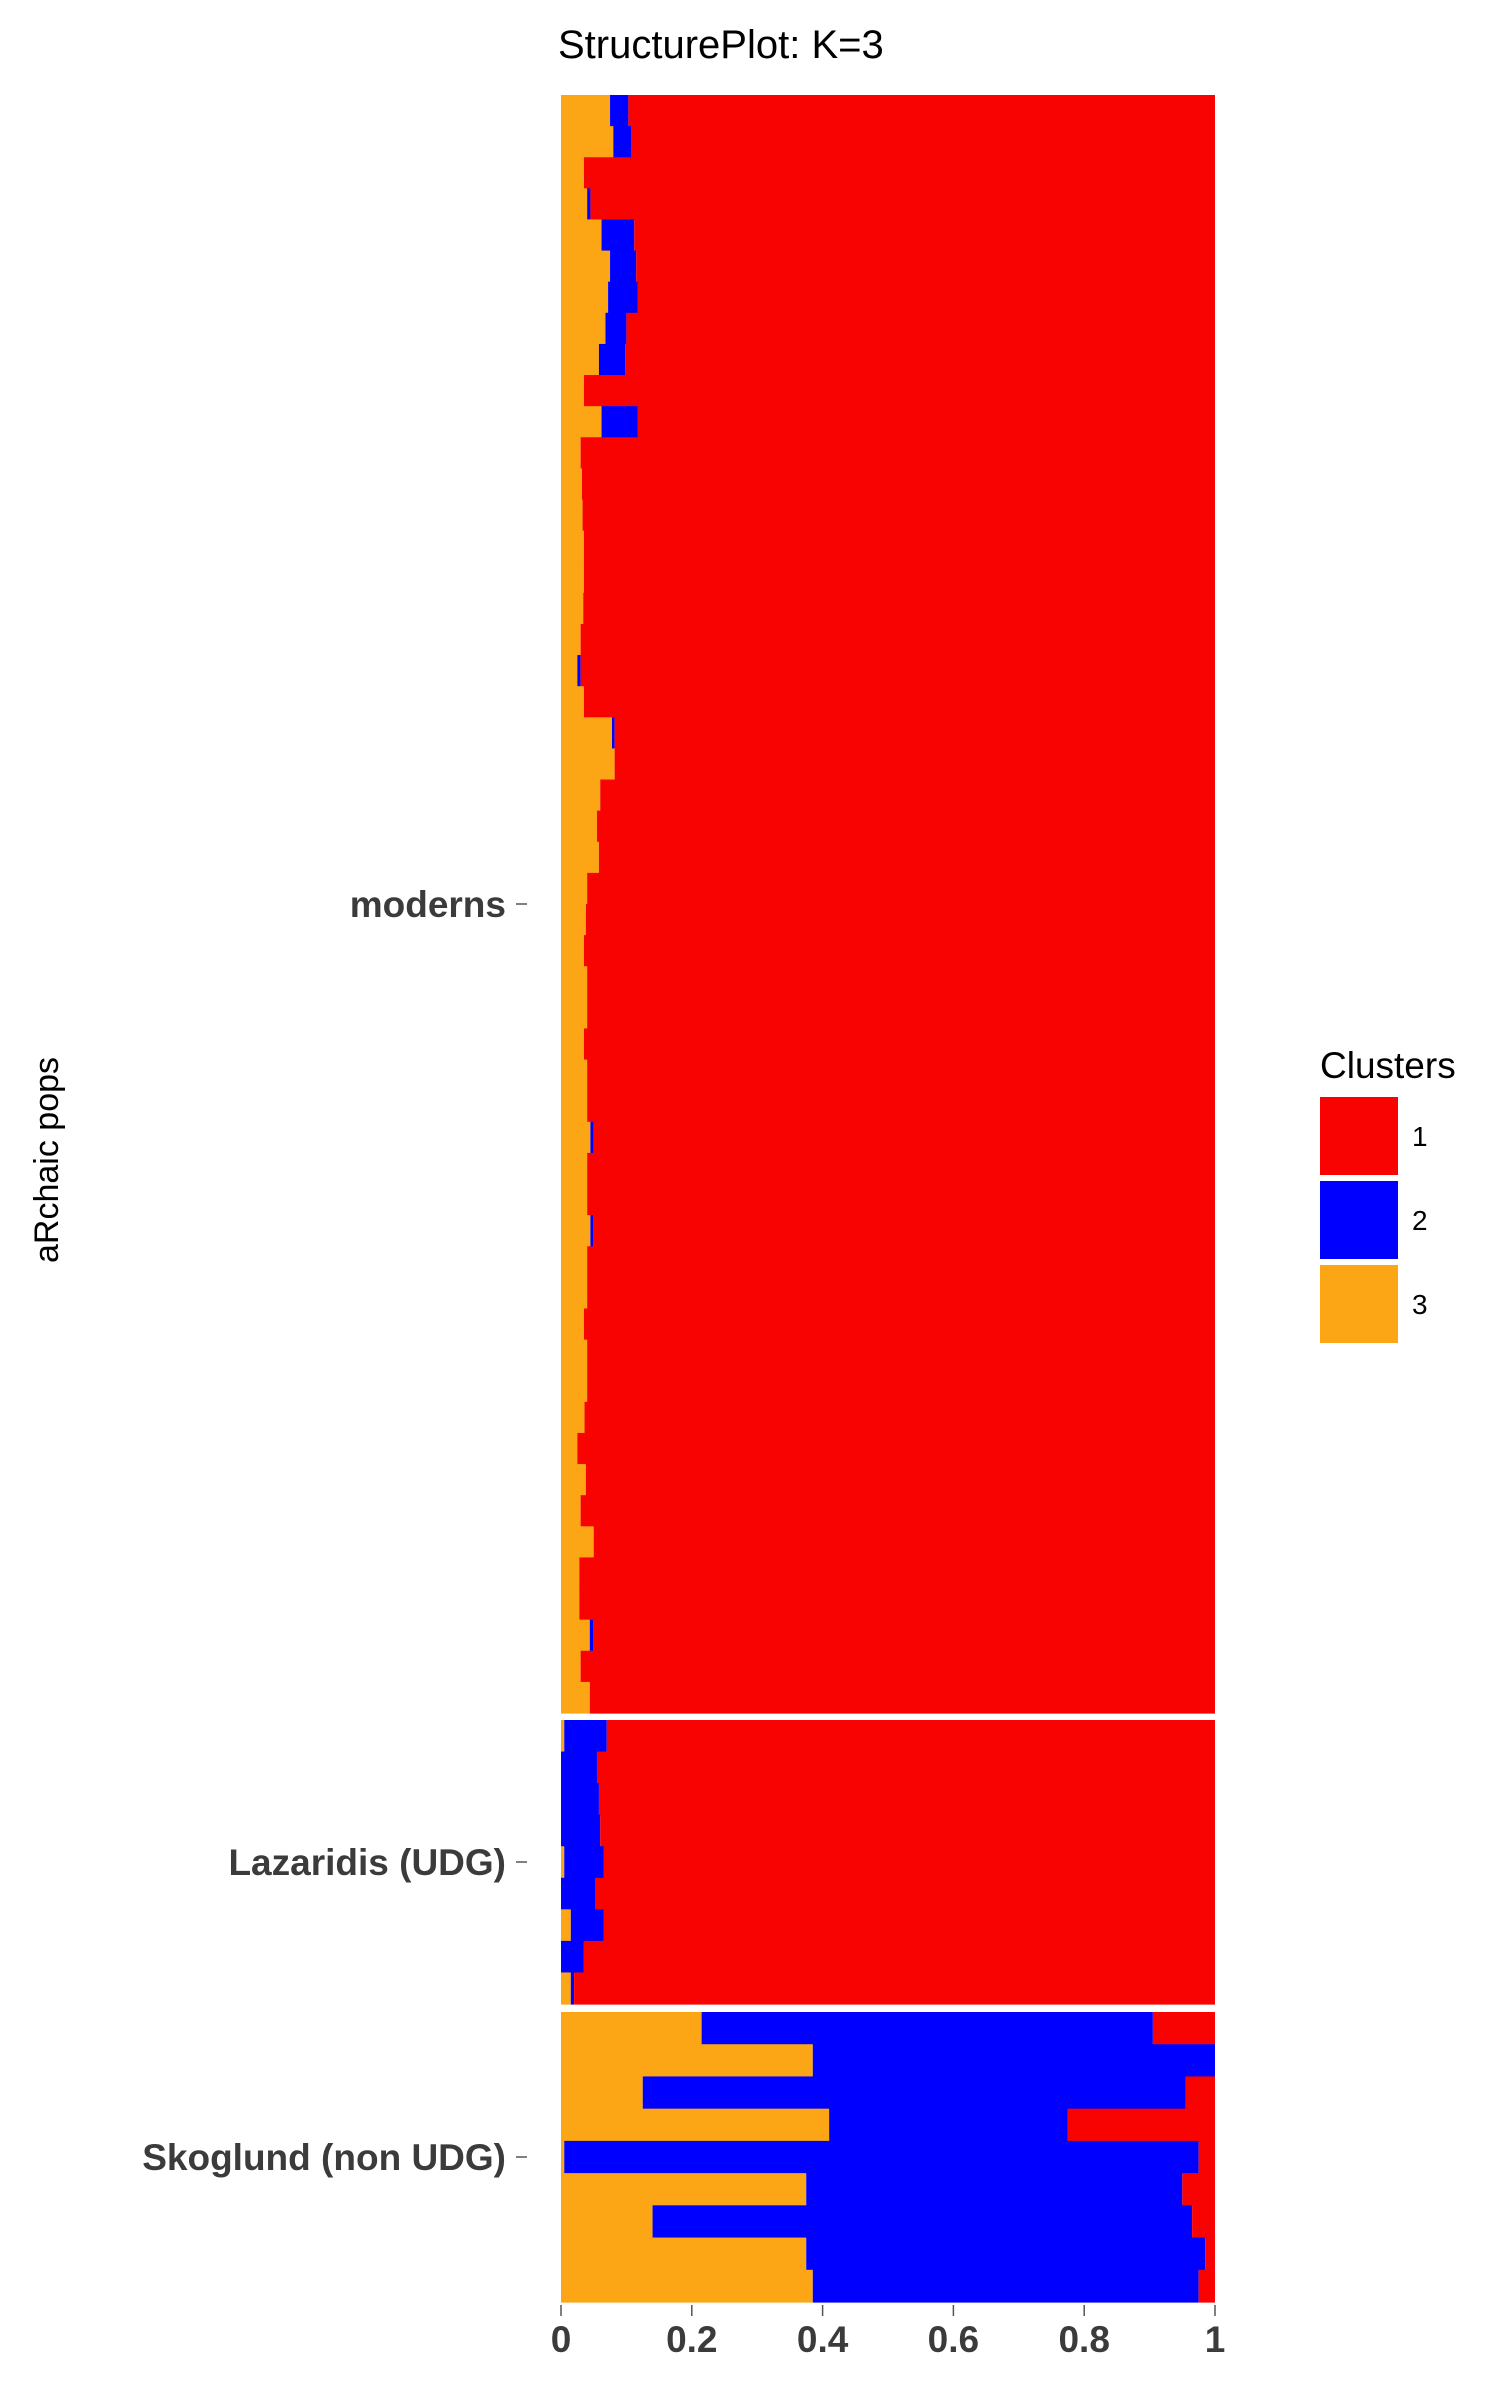  What do you see at coordinates (1420, 1304) in the screenshot?
I see `legend-label: 3` at bounding box center [1420, 1304].